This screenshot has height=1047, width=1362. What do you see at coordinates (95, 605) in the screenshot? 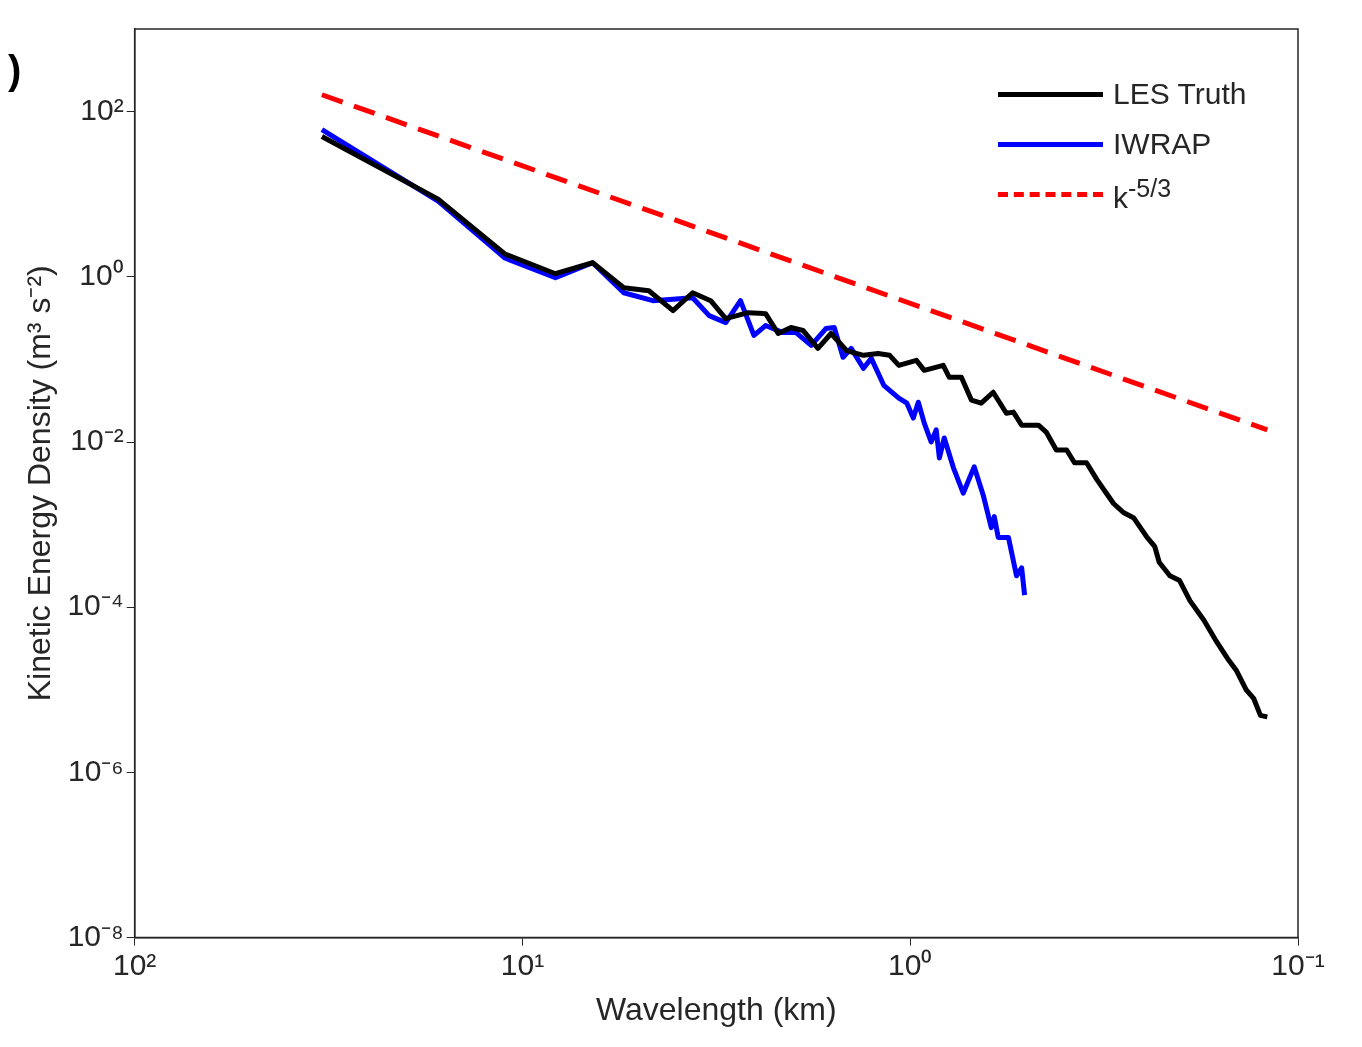
I see `y-tick-label: 10⁻⁴` at bounding box center [95, 605].